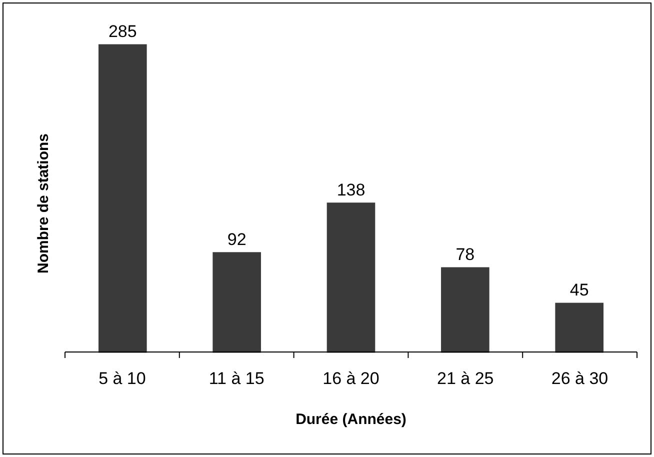  I want to click on x-tick-label: 5 à 10, so click(122, 378).